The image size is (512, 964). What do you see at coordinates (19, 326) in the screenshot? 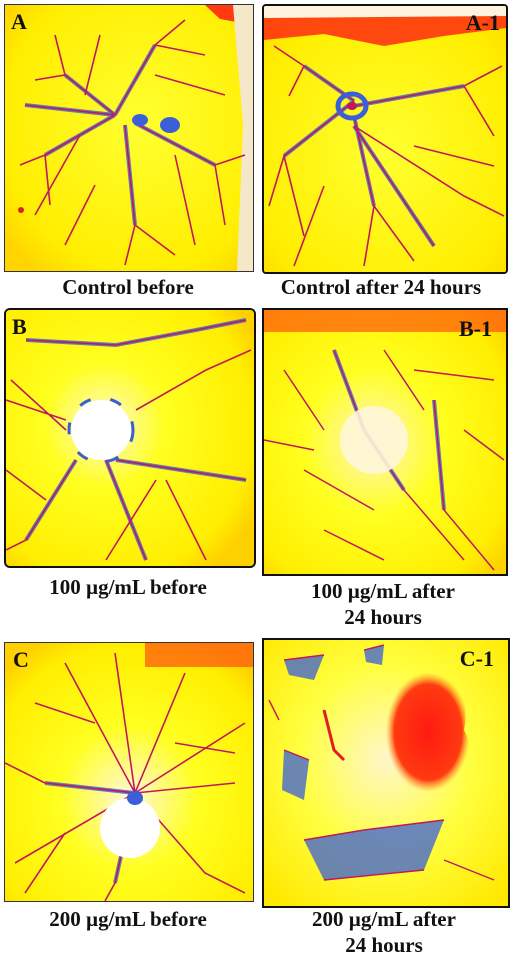
I see `panel-label: B` at bounding box center [19, 326].